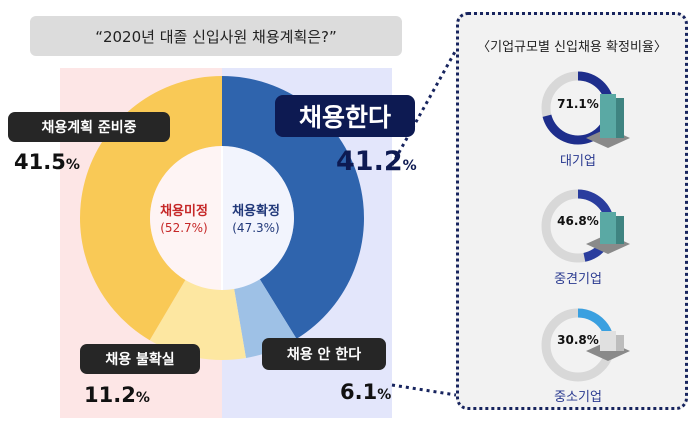 This screenshot has height=422, width=700. What do you see at coordinates (117, 395) in the screenshot?
I see `uncertain-percent: 11.2%` at bounding box center [117, 395].